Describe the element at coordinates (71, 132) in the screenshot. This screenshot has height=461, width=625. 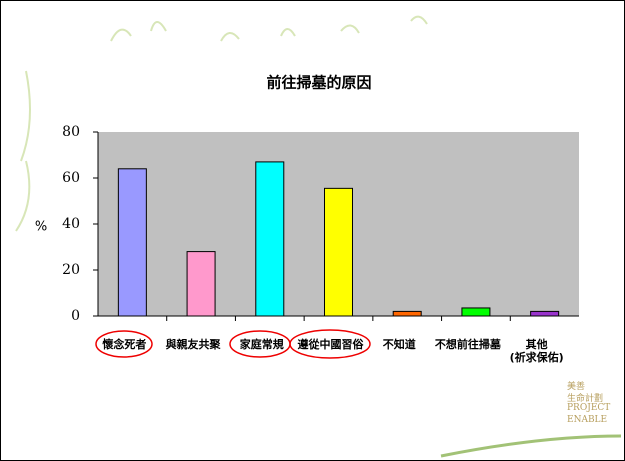
I see `y-tick-label: 80` at that location.